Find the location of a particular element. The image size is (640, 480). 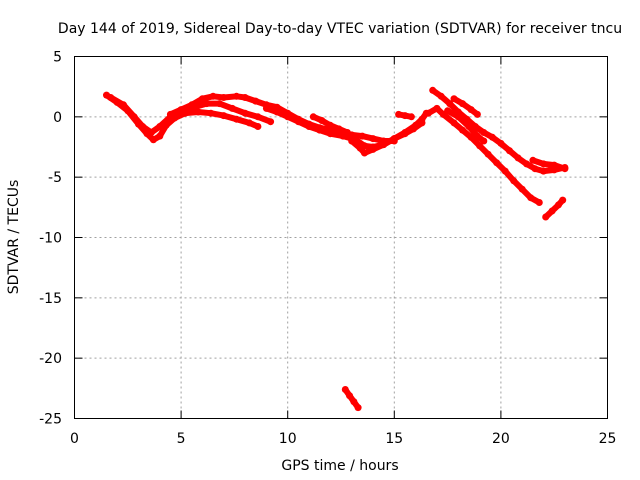

y-tick-label: -10 is located at coordinates (50, 239).